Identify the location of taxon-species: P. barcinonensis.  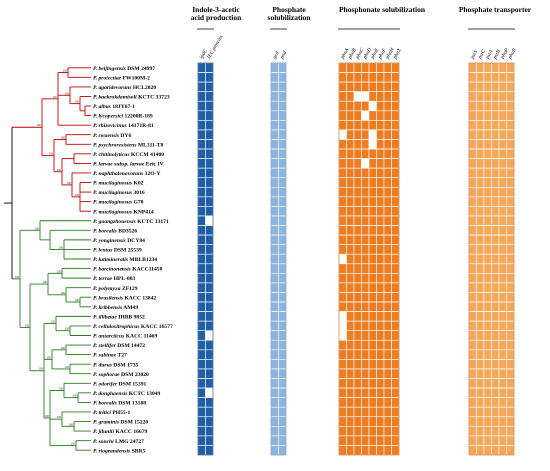
(112, 270).